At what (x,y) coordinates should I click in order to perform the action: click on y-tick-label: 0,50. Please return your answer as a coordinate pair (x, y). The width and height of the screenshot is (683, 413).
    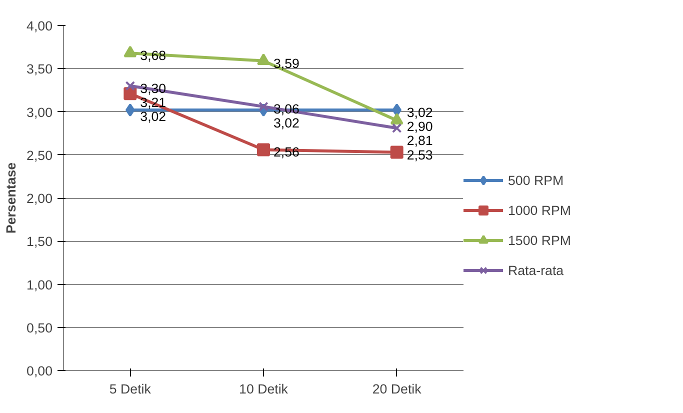
    Looking at the image, I should click on (39, 328).